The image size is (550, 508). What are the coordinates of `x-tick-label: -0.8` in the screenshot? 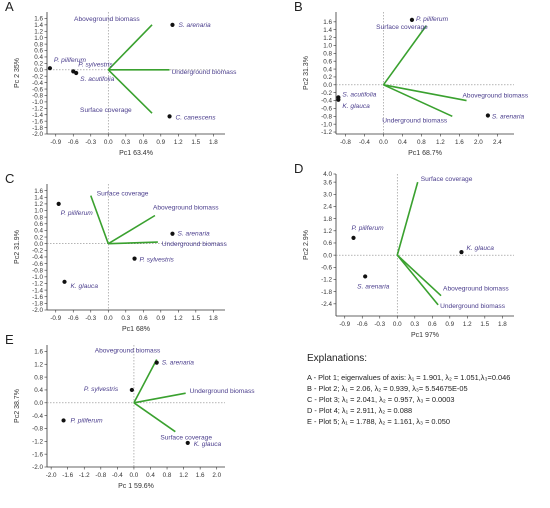 It's located at (100, 475).